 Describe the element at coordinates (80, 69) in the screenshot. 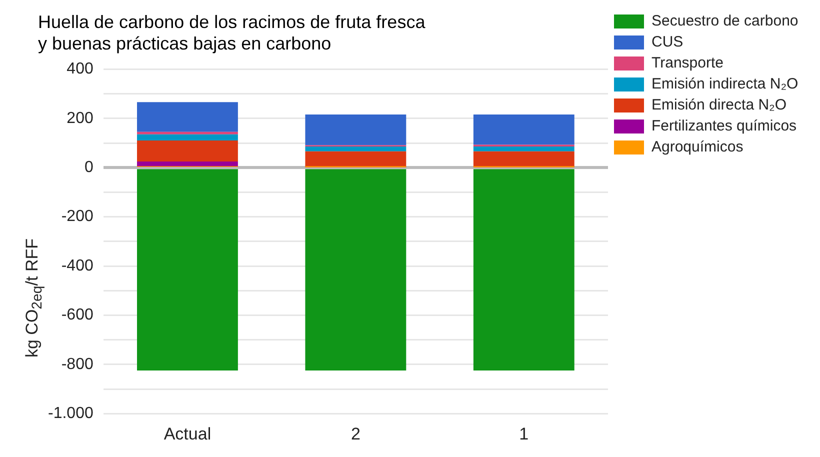

I see `y-tick-label: 400` at that location.